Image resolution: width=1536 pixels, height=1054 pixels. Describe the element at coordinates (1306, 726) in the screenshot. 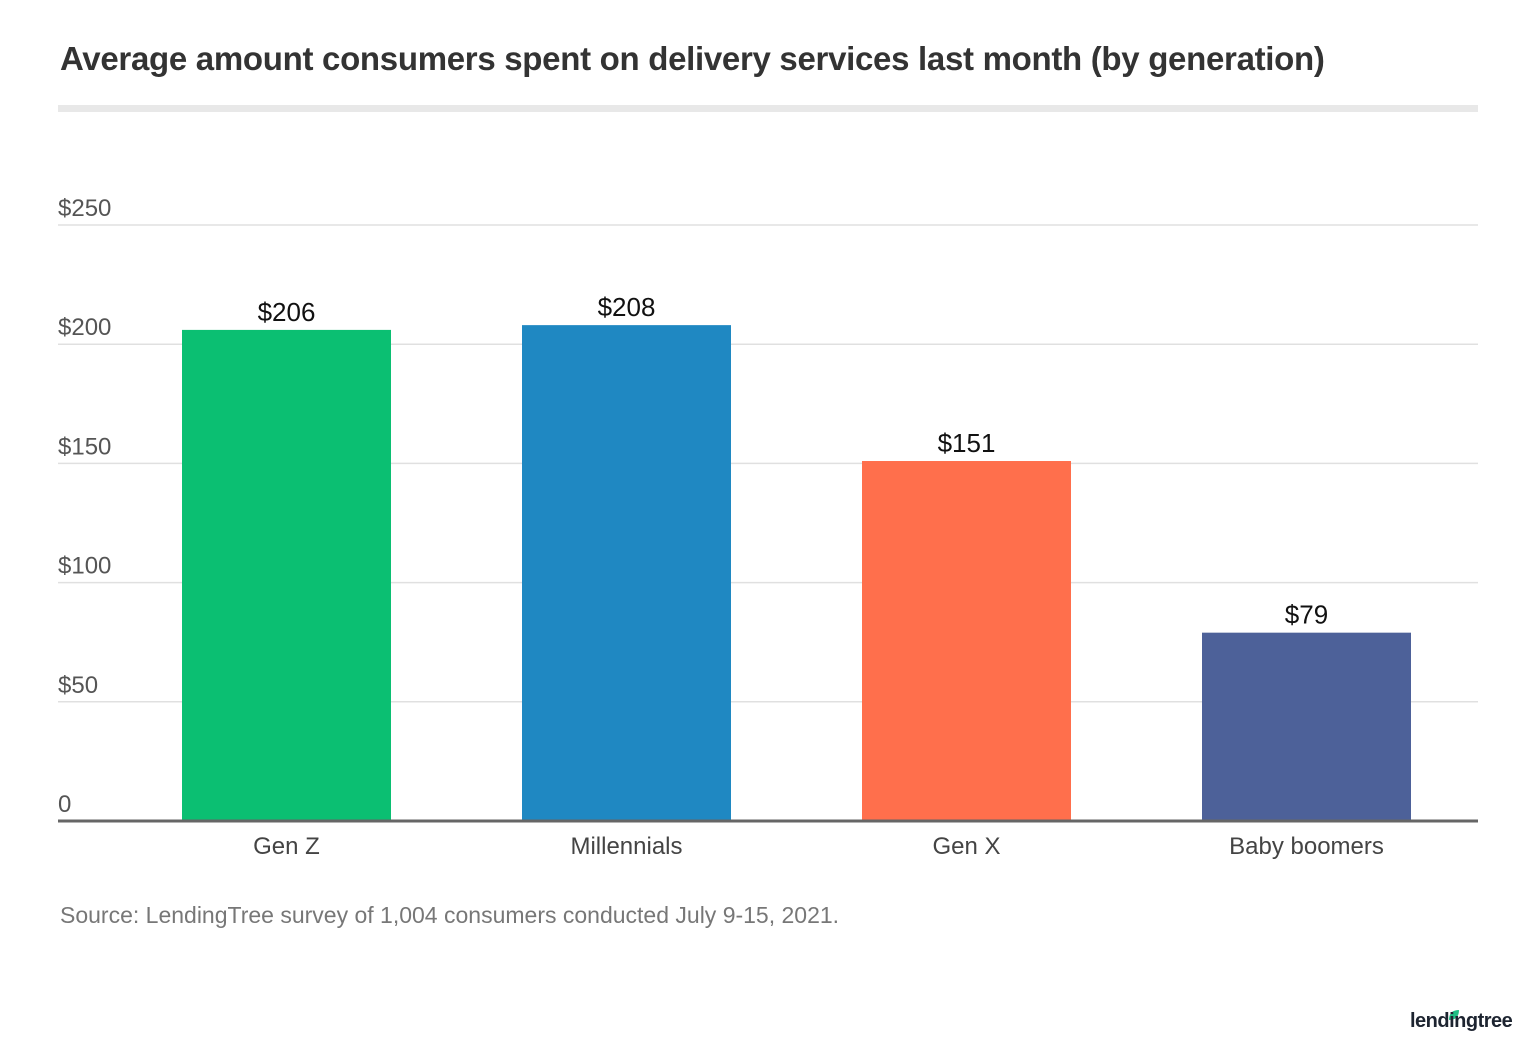

I see `bar-baby-boomers` at that location.